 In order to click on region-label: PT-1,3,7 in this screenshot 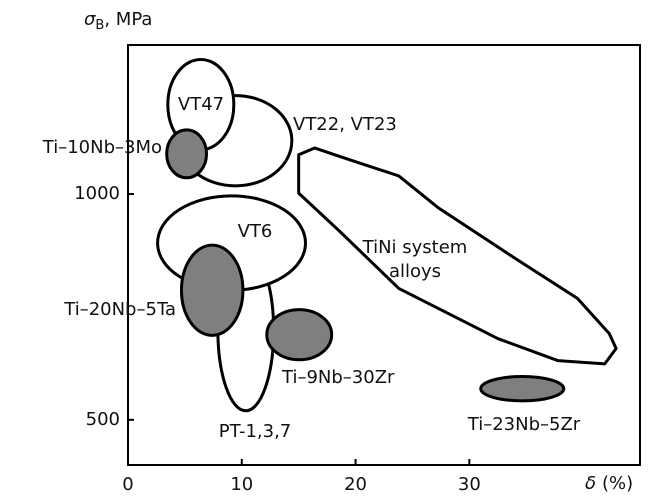, I will do `click(255, 431)`.